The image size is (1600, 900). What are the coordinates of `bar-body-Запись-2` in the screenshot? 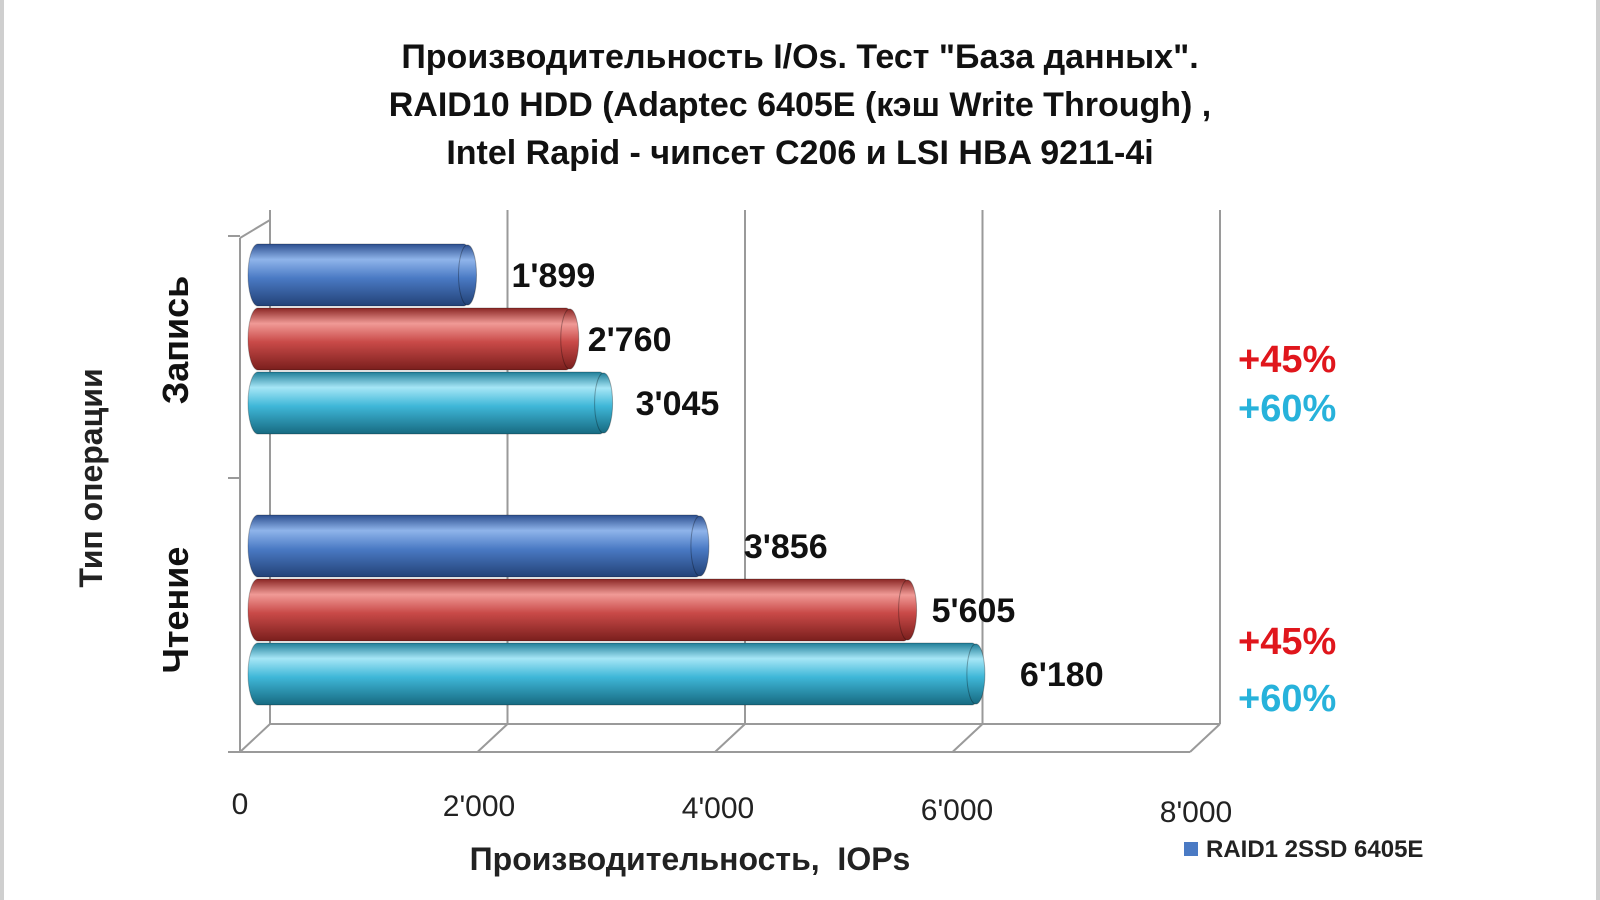 It's located at (429, 403).